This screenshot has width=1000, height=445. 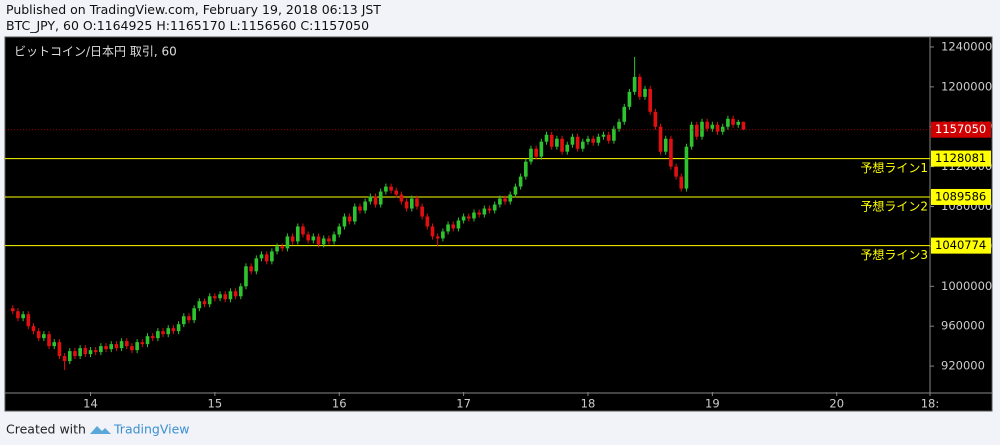 I want to click on created-with: Created with, so click(x=46, y=429).